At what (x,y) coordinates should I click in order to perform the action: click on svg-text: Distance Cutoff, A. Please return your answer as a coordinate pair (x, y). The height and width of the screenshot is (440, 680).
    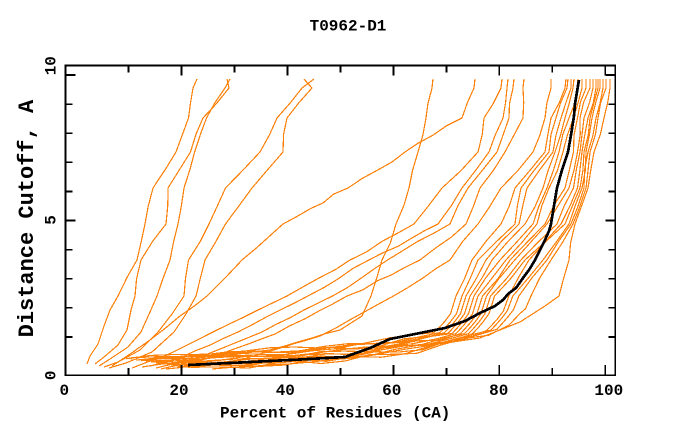
    Looking at the image, I should click on (27, 218).